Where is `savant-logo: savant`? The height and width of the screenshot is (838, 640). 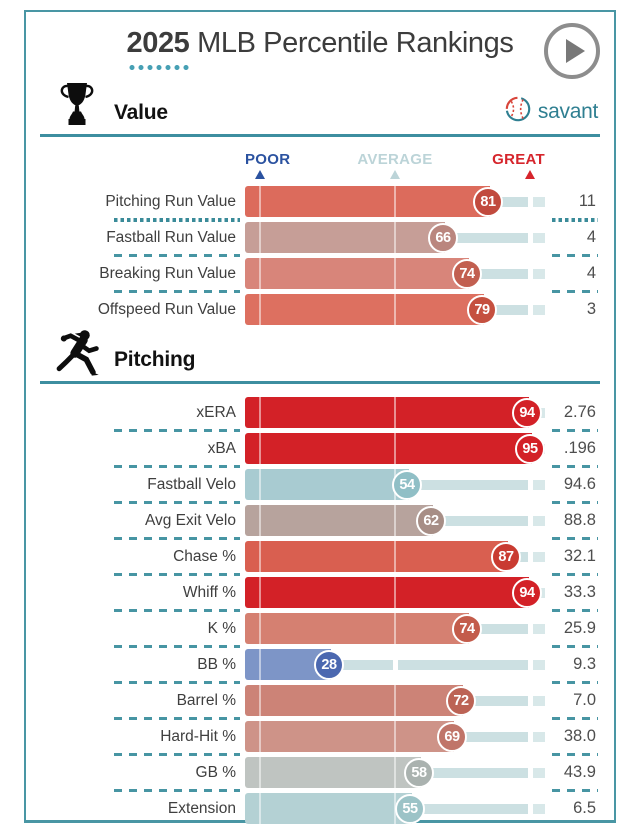 savant-logo: savant is located at coordinates (551, 111).